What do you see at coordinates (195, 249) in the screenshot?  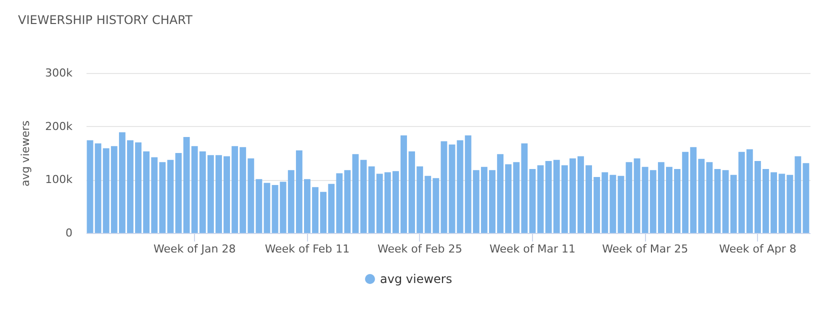 I see `x-tick-label: Week of Jan 28` at bounding box center [195, 249].